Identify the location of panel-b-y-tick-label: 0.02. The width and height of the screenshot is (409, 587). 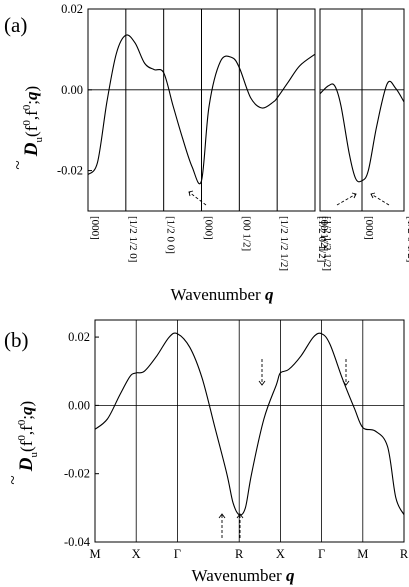
(79, 337).